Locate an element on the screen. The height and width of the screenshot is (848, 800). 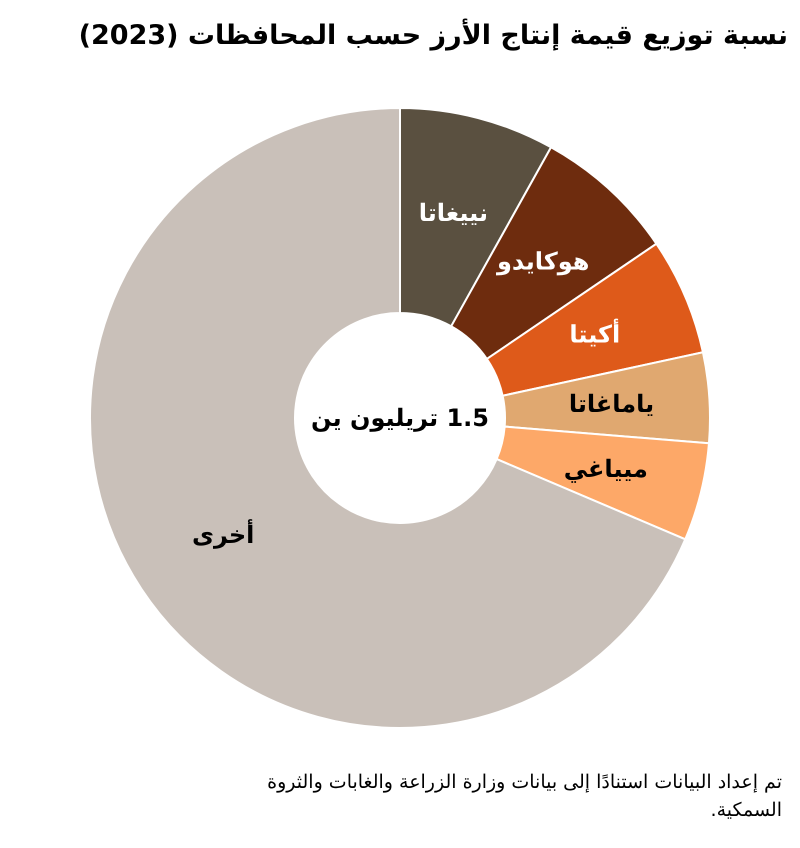
slice-label: هوكايدو is located at coordinates (543, 262).